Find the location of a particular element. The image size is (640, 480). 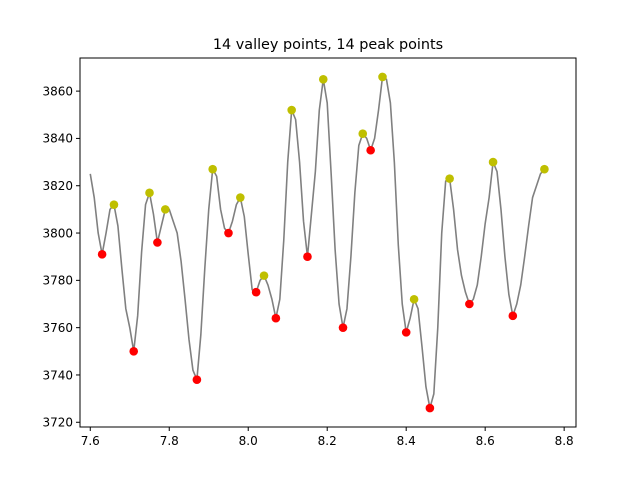

y-tick-label: 3860 is located at coordinates (57, 91).